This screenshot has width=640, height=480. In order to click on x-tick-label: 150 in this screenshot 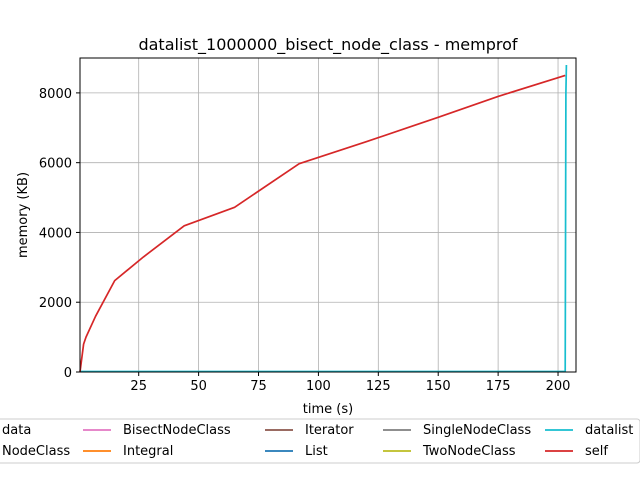, I will do `click(438, 386)`.